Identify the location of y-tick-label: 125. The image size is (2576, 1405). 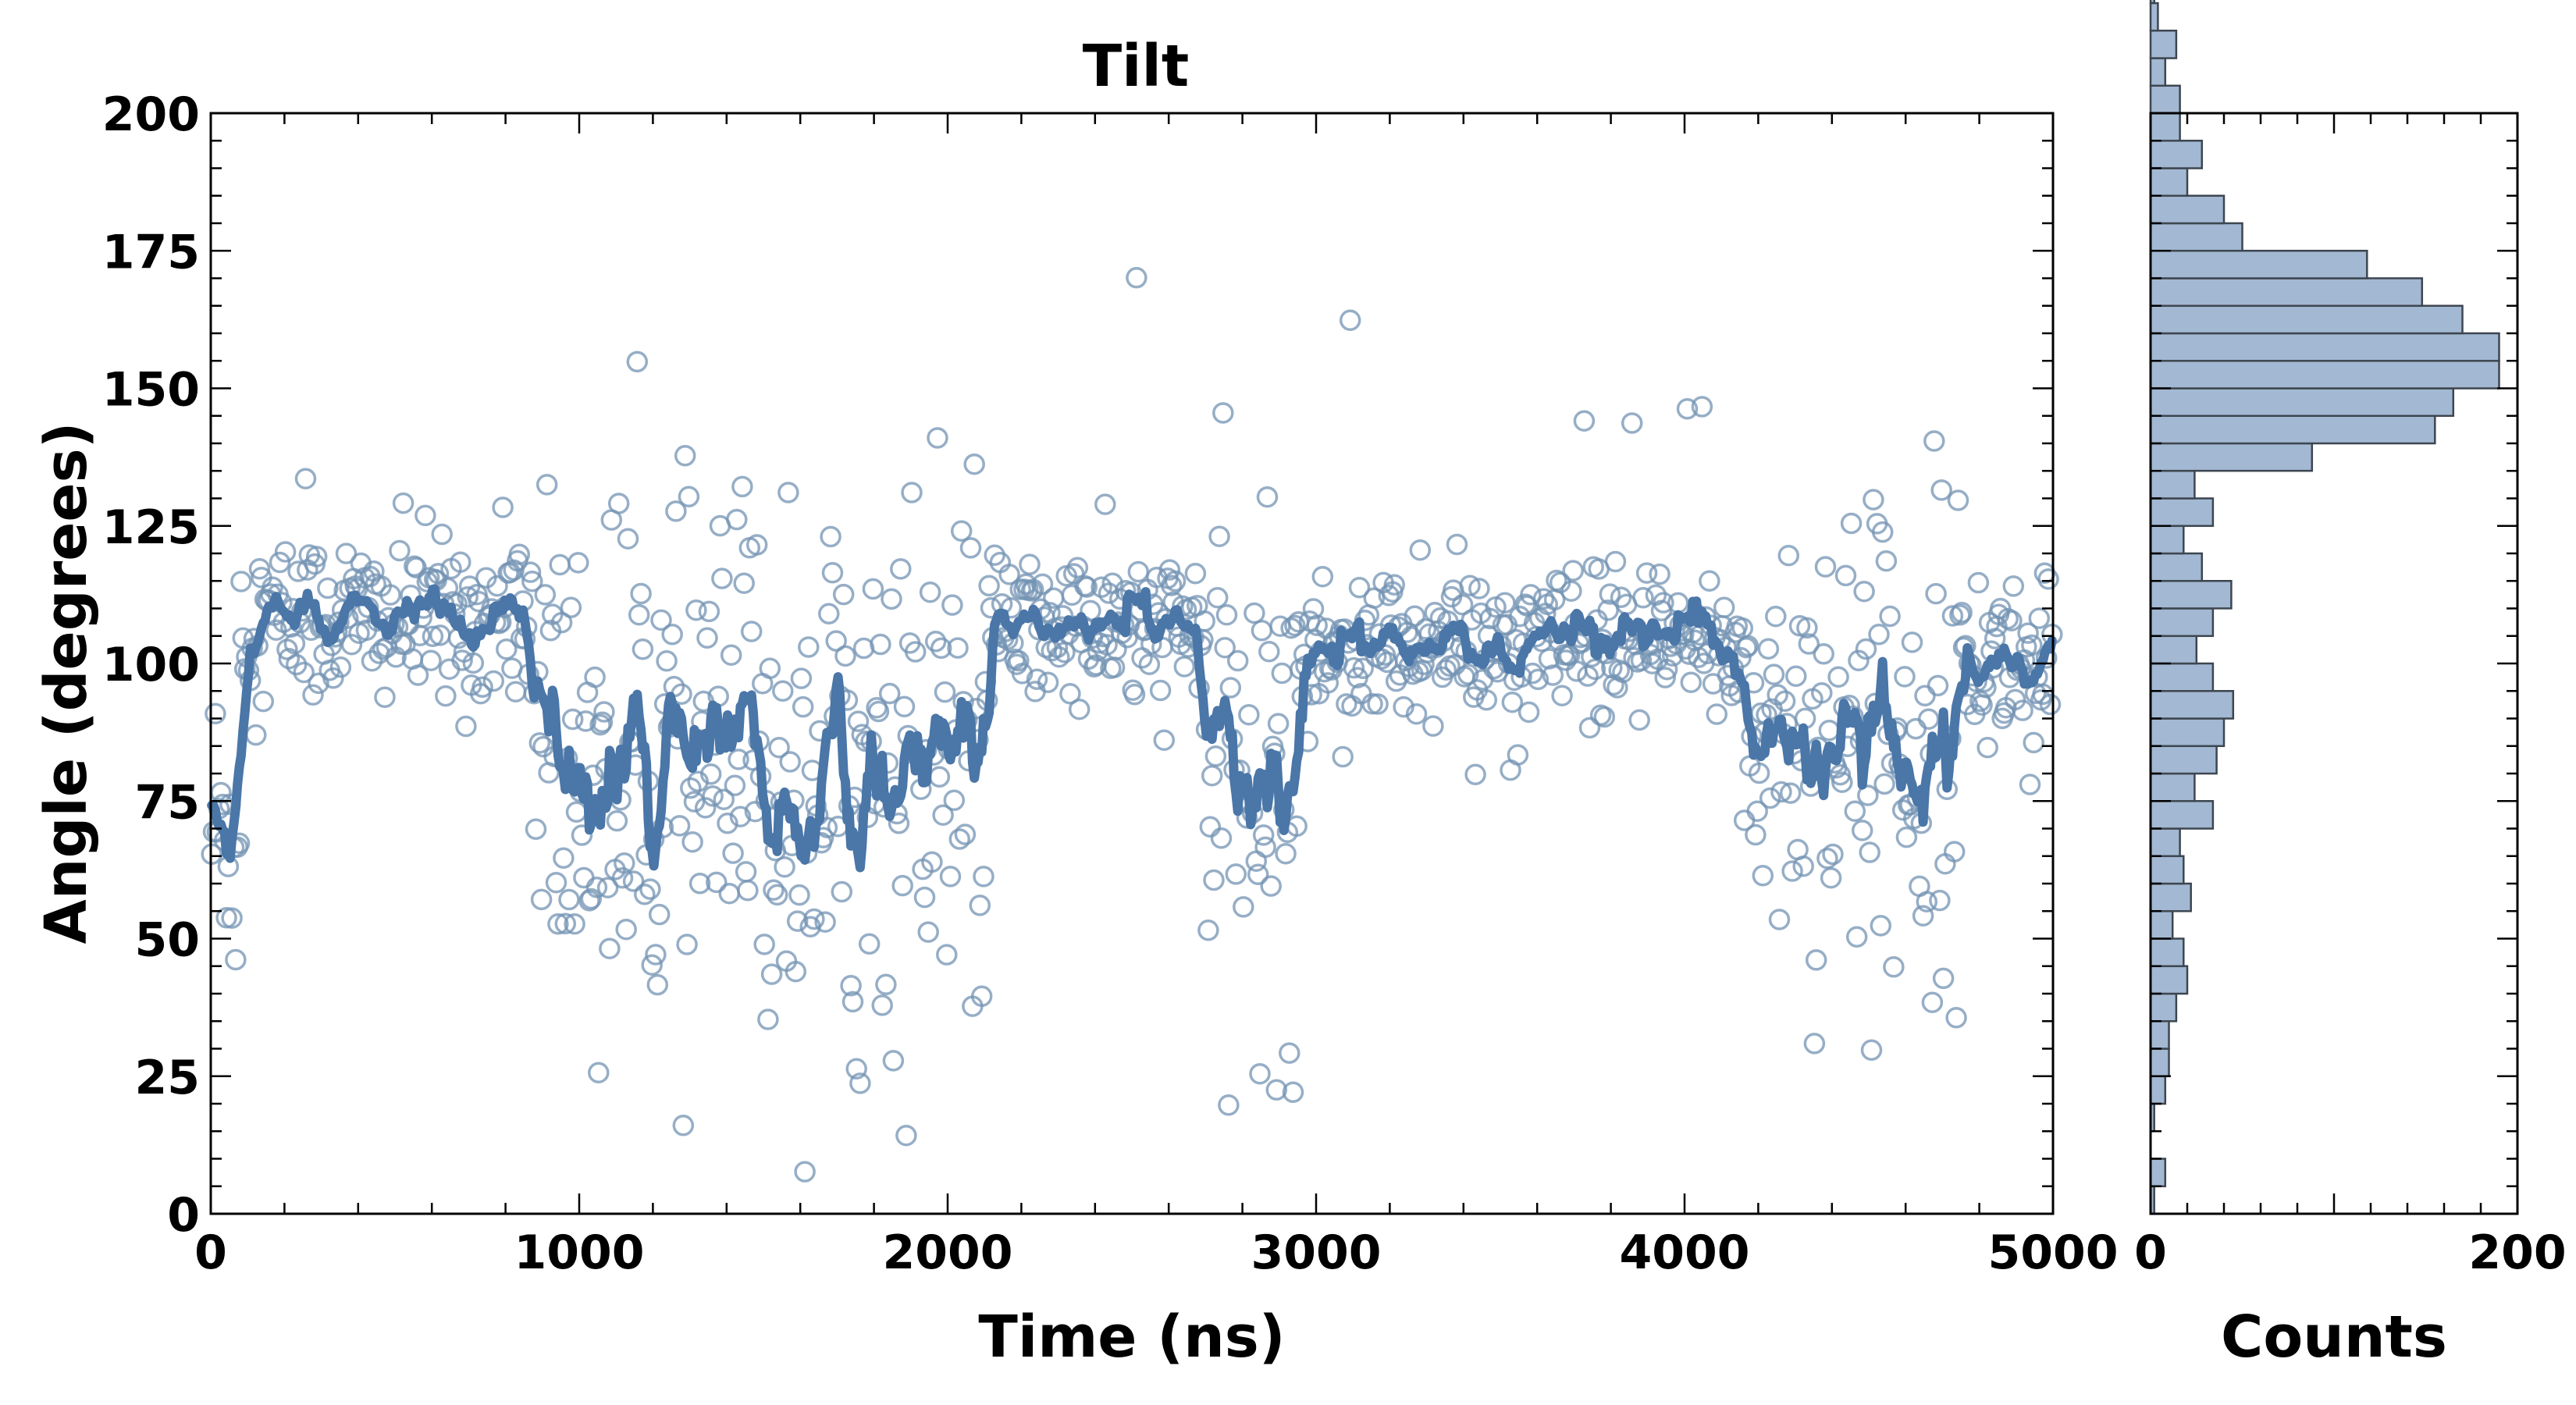
(151, 527).